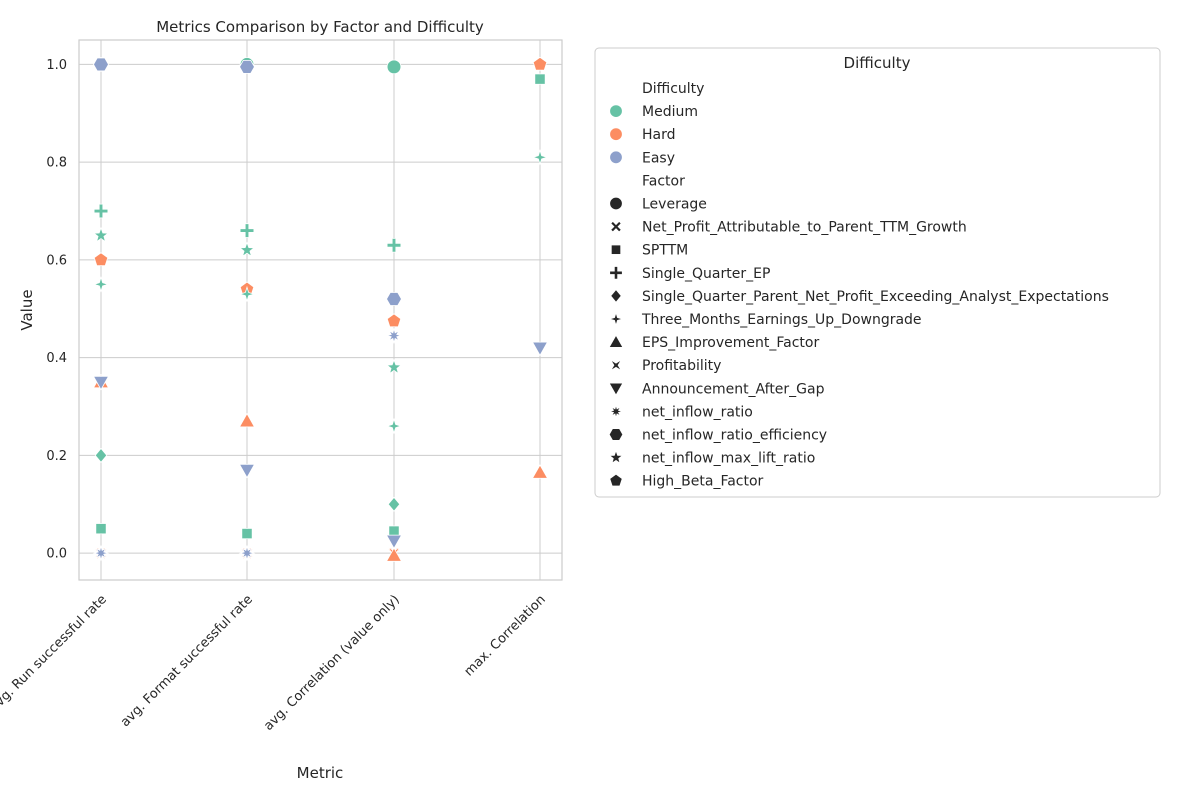 The width and height of the screenshot is (1200, 800). What do you see at coordinates (505, 635) in the screenshot?
I see `x-tick-label: max. Correlation` at bounding box center [505, 635].